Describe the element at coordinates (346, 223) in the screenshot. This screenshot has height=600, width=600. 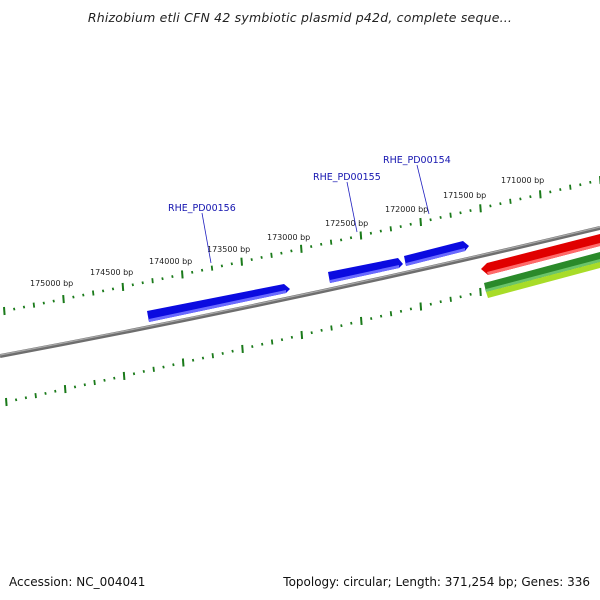
I see `scale-label-172500: 172500 bp` at that location.